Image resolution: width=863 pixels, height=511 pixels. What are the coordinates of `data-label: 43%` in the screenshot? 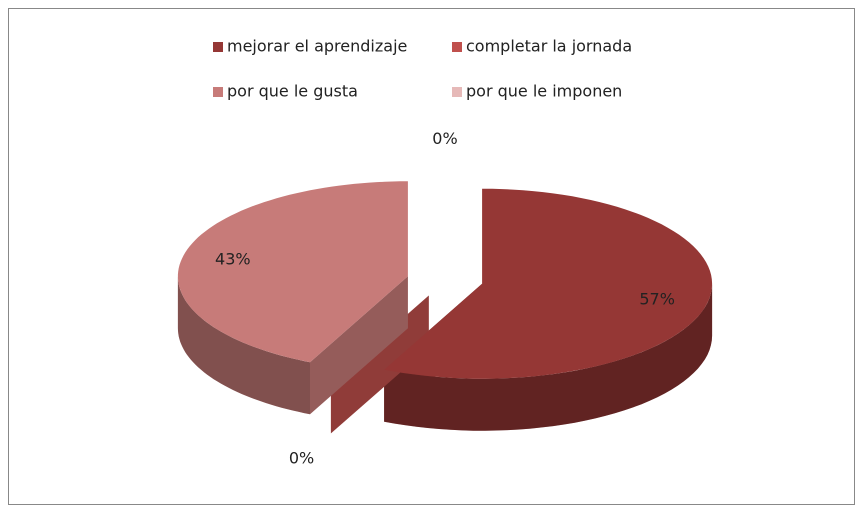 It's located at (233, 259).